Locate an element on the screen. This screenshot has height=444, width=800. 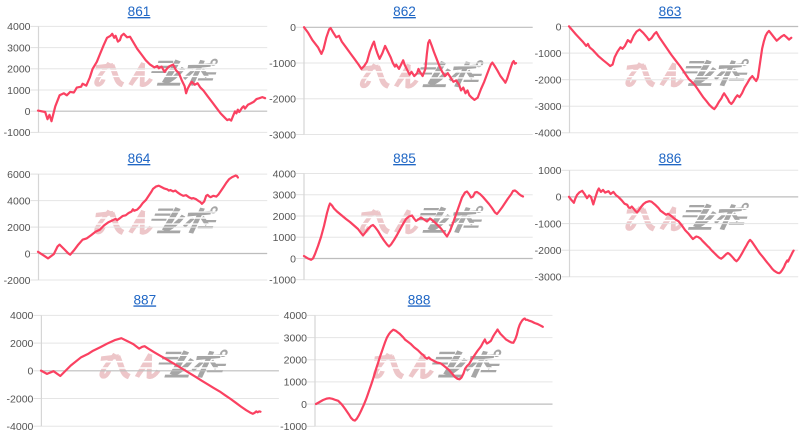
svg-text: 862 is located at coordinates (404, 11).